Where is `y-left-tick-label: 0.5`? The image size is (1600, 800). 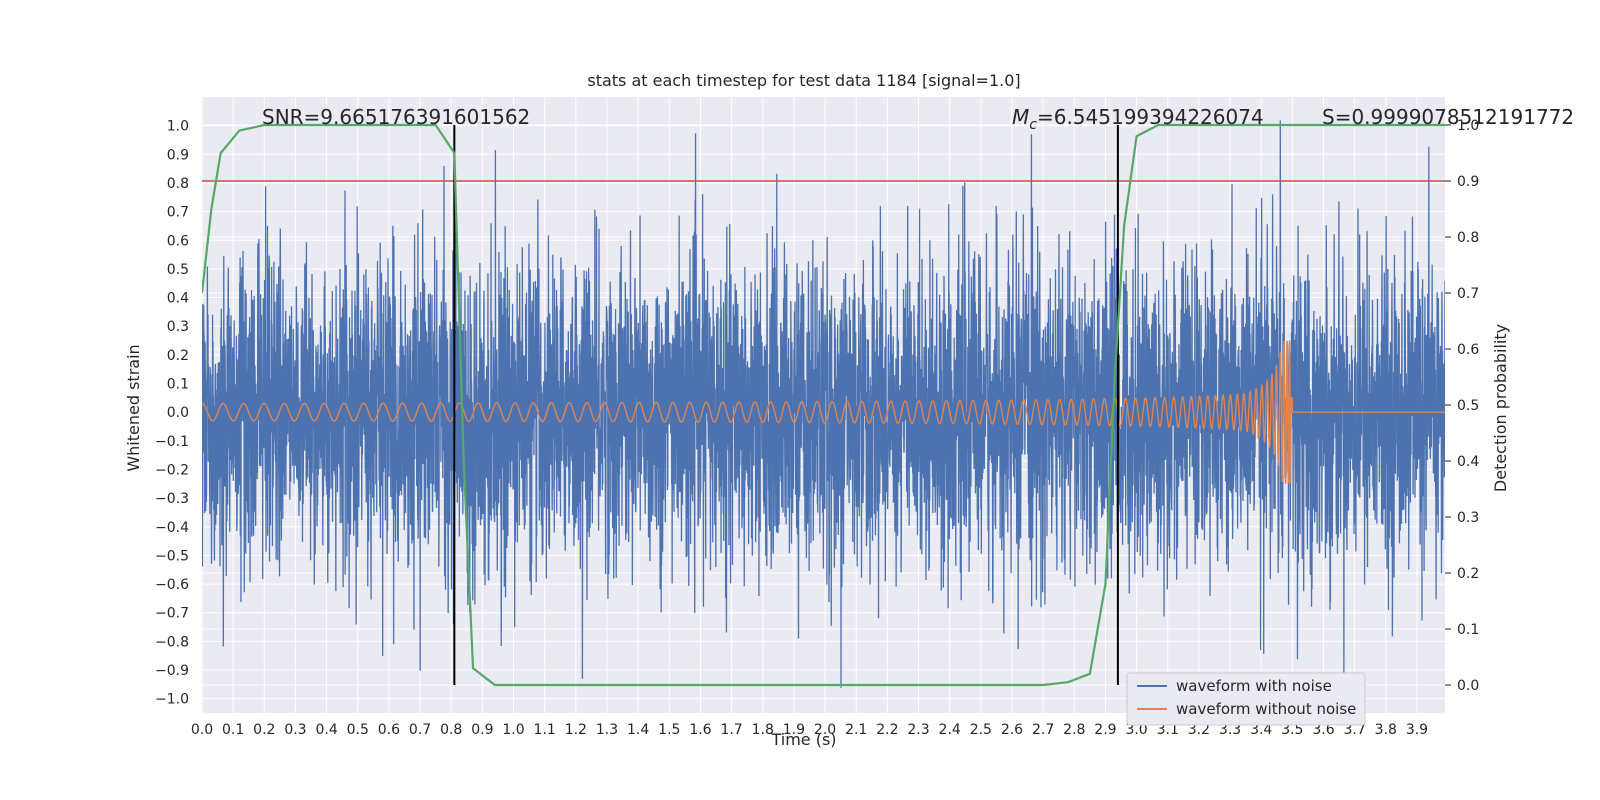 y-left-tick-label: 0.5 is located at coordinates (178, 270).